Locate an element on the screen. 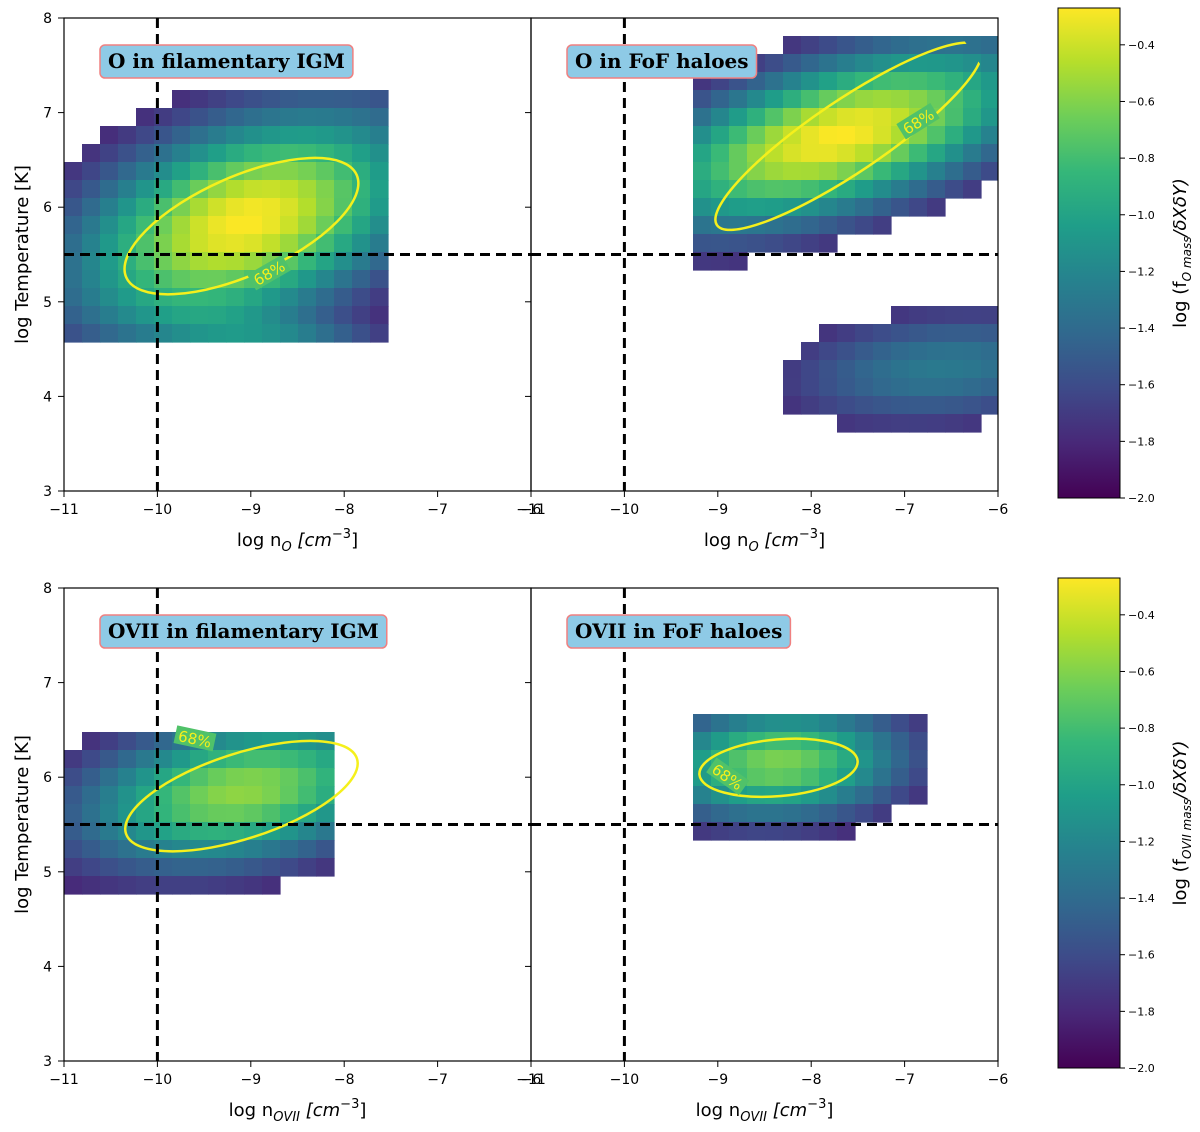  colorbar-tick-label: −0.4 is located at coordinates (1141, 615).